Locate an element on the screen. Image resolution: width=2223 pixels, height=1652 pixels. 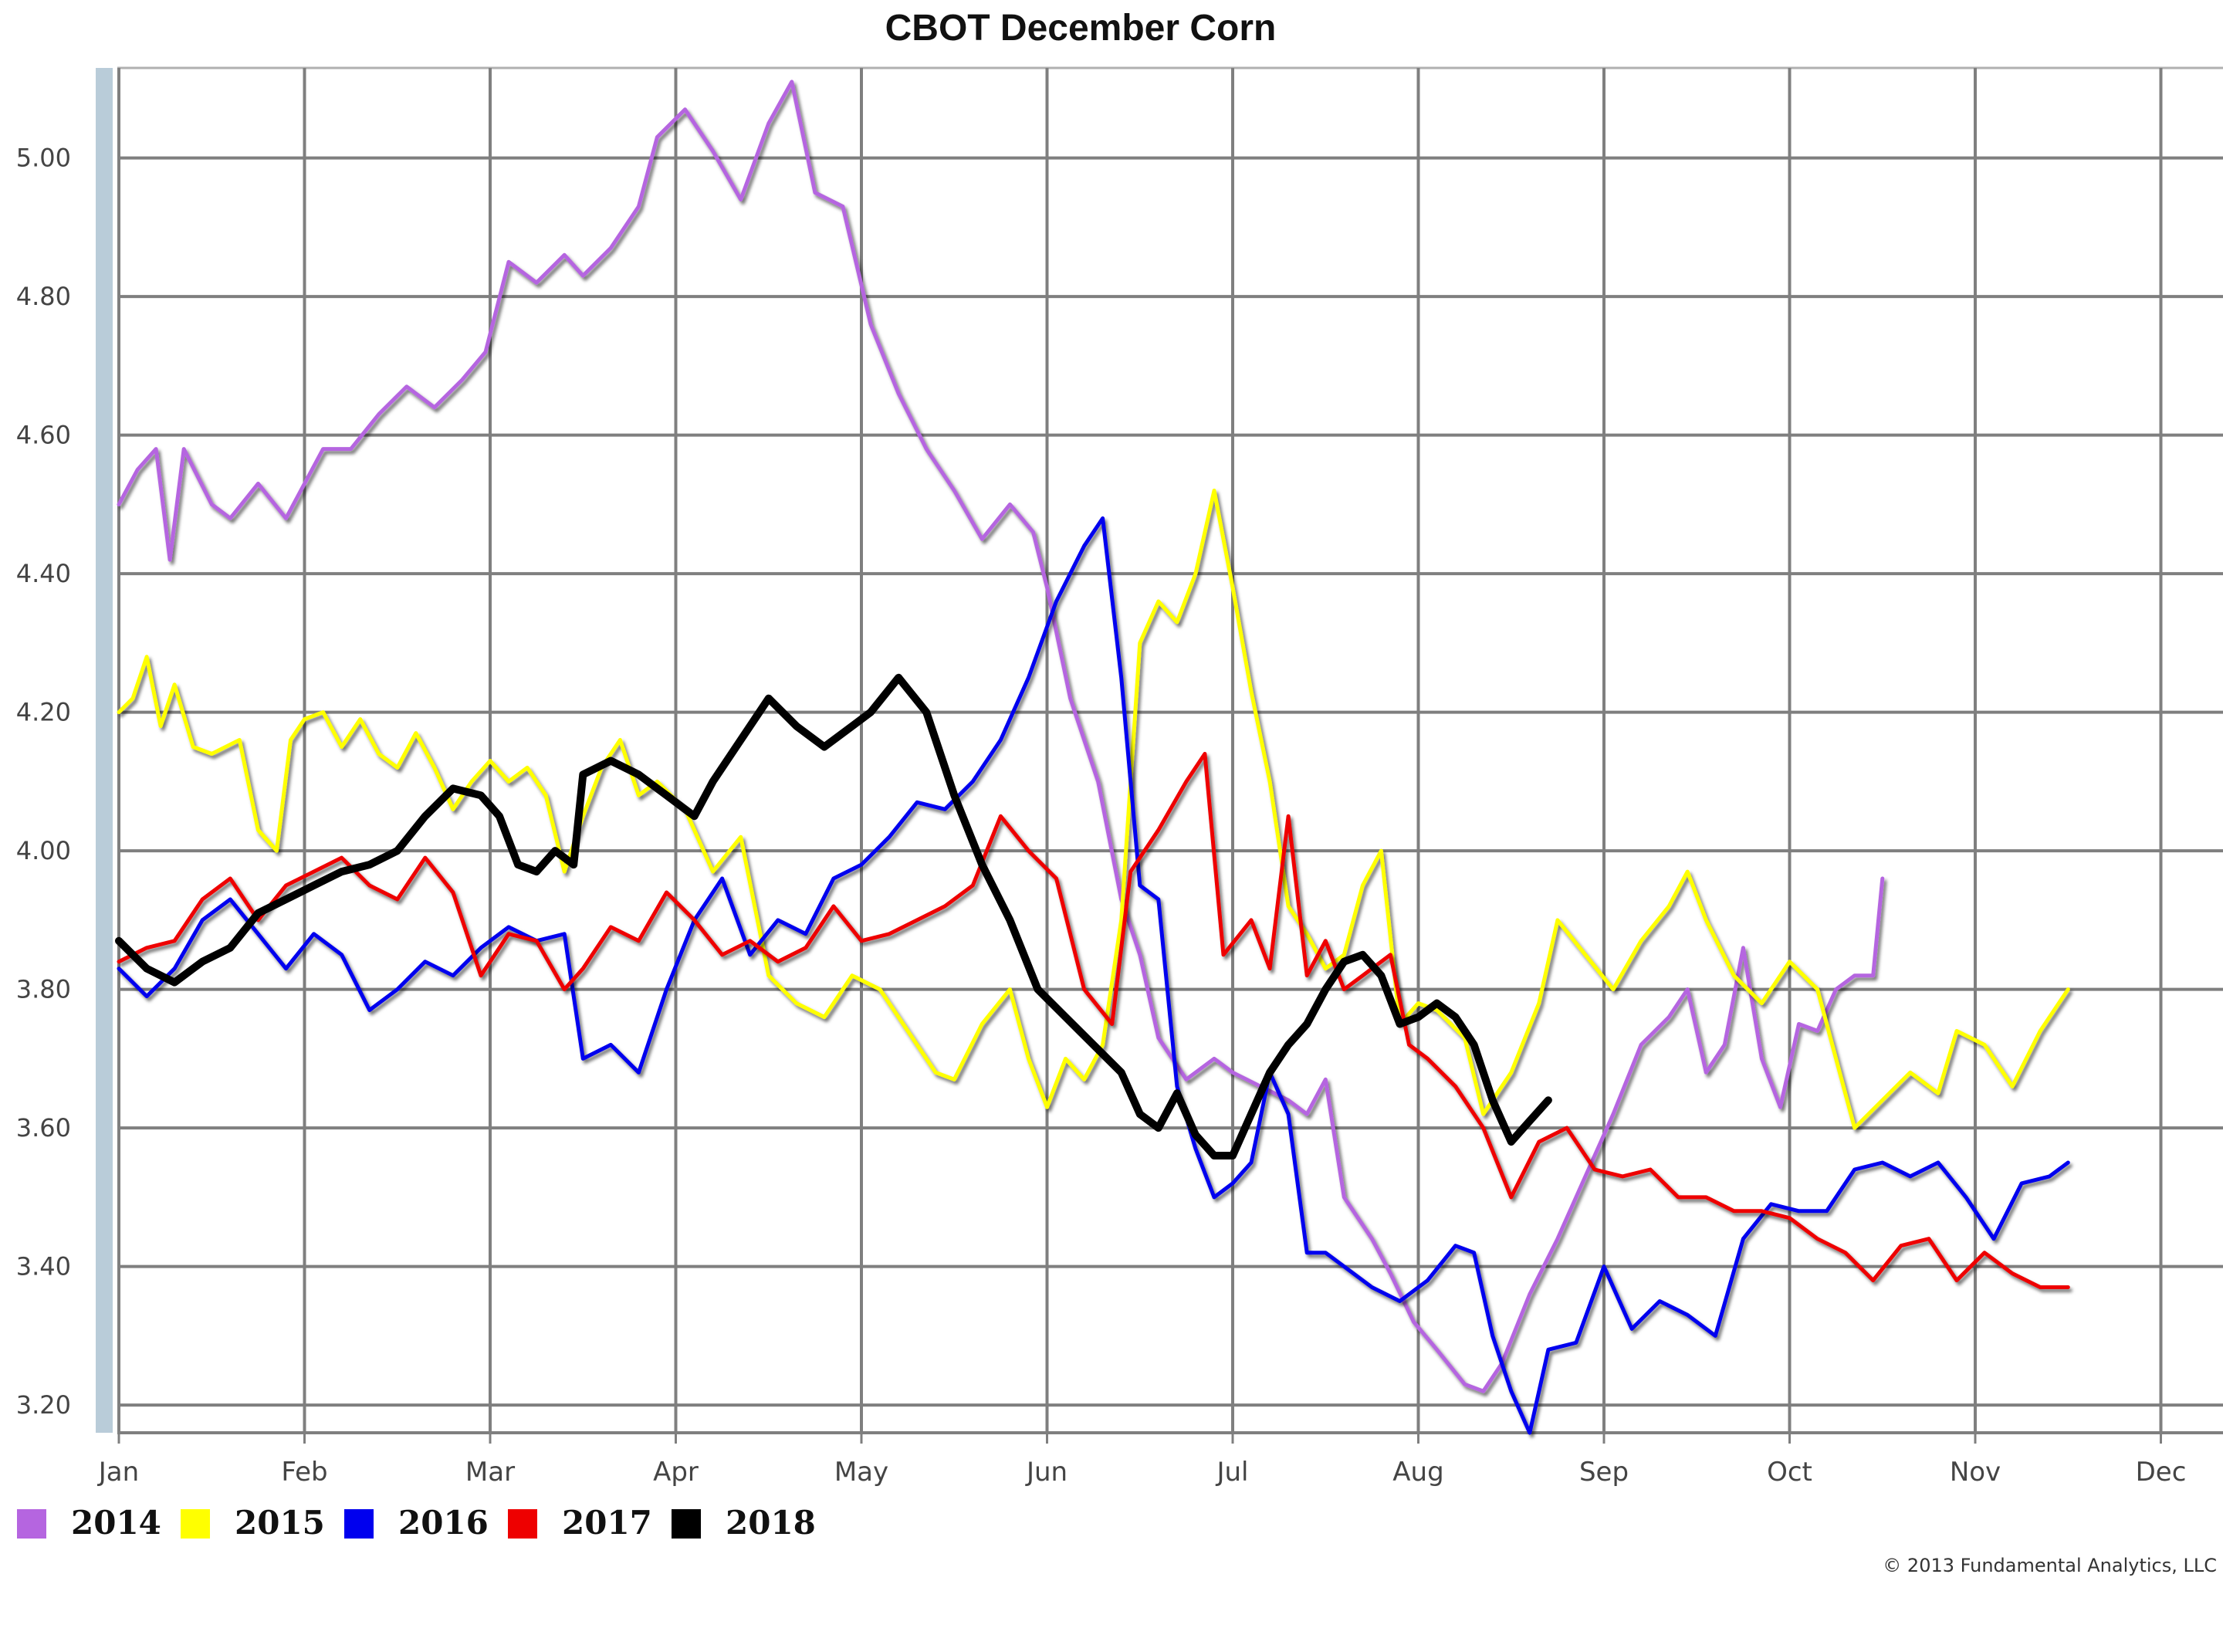
y-tick-label: 4.60 is located at coordinates (43, 435).